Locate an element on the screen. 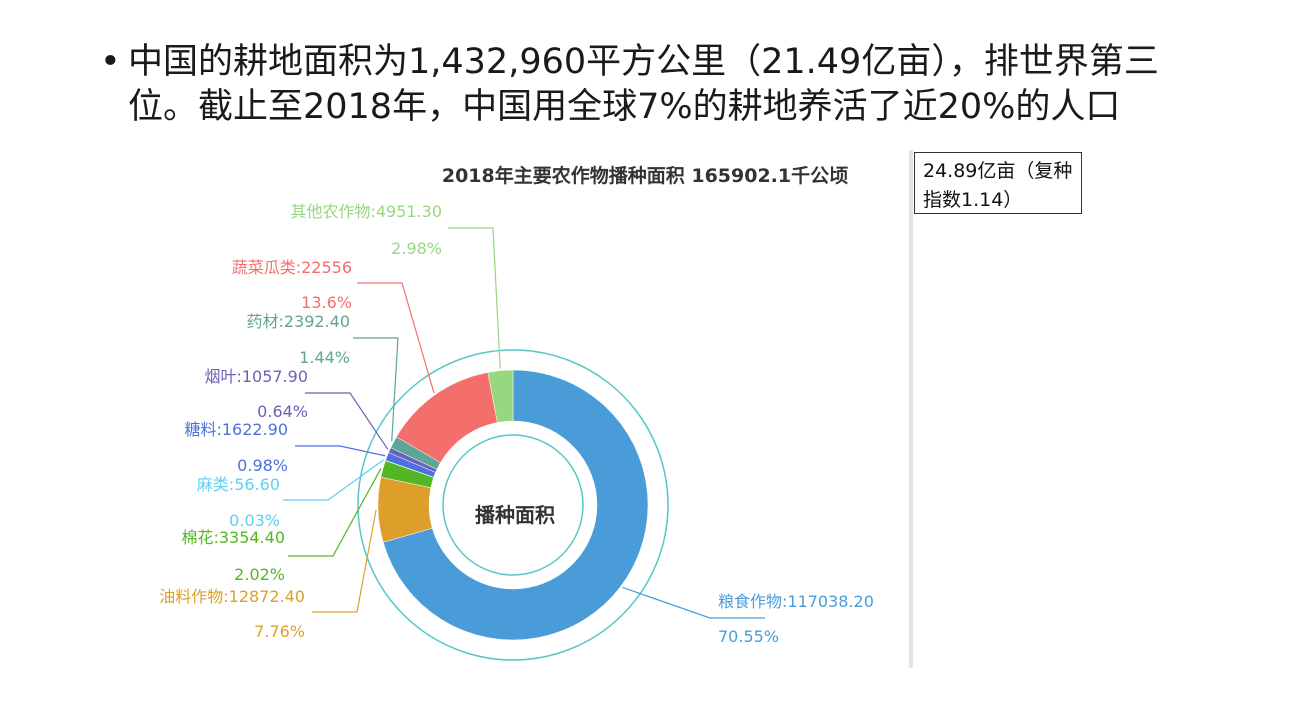  slice-name-label-5: 烟叶:1057.90 is located at coordinates (256, 376).